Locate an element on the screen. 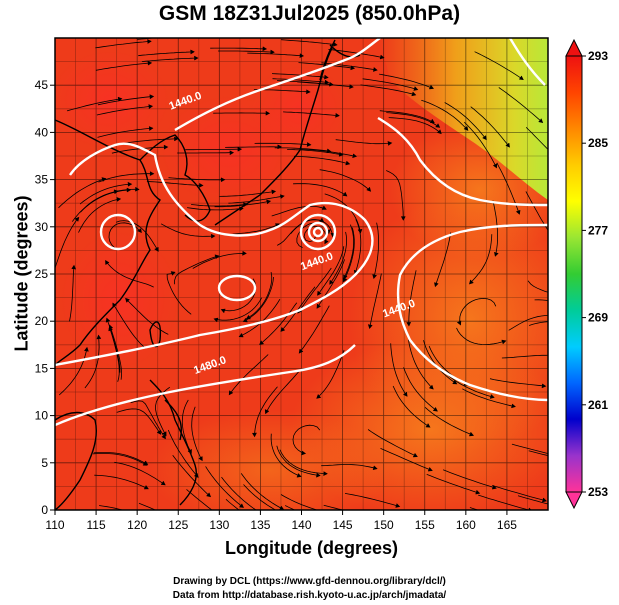 The height and width of the screenshot is (605, 619). y-tick-label: 35 is located at coordinates (42, 180).